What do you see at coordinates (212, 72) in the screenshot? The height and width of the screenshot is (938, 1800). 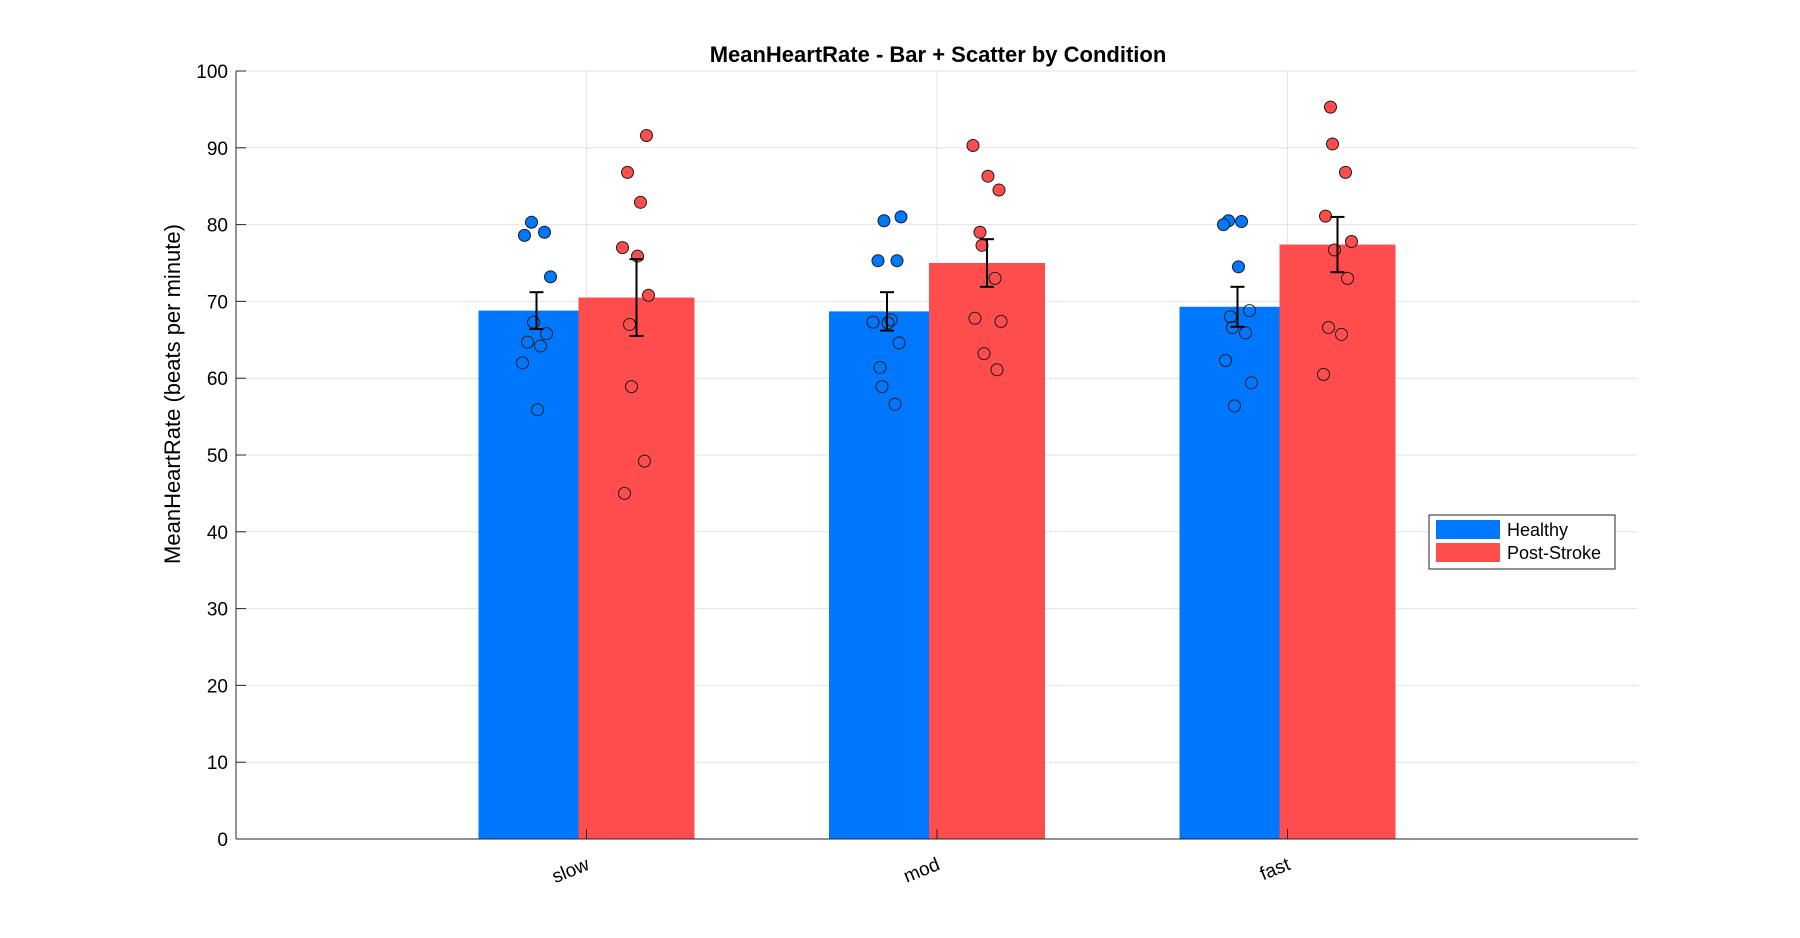 I see `y-tick-label: 100` at bounding box center [212, 72].